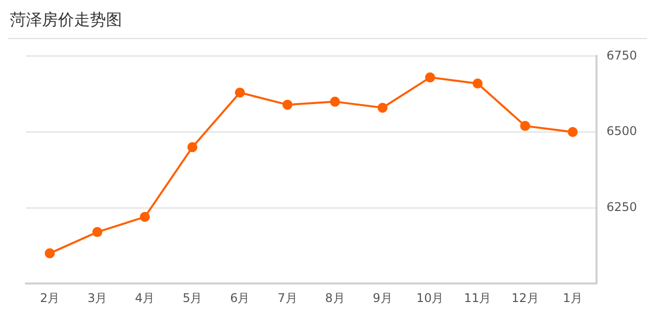 Image resolution: width=655 pixels, height=320 pixels. Describe the element at coordinates (145, 297) in the screenshot. I see `x-tick-label: 4月` at that location.